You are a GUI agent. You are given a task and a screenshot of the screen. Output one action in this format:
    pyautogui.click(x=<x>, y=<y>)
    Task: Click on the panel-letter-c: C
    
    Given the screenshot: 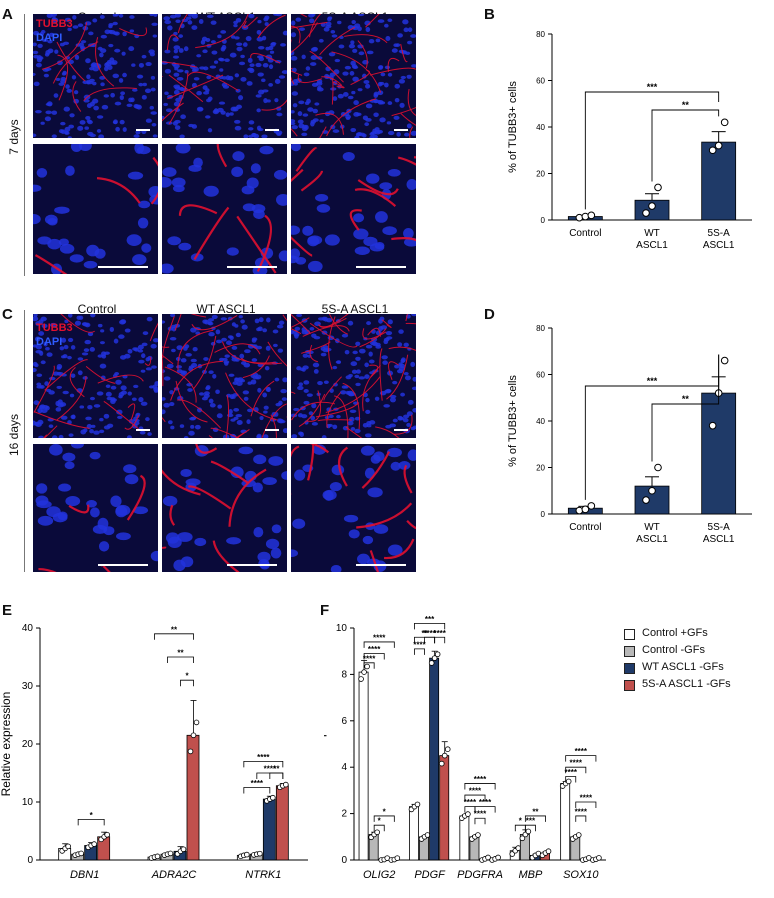 What is the action you would take?
    pyautogui.click(x=7, y=314)
    